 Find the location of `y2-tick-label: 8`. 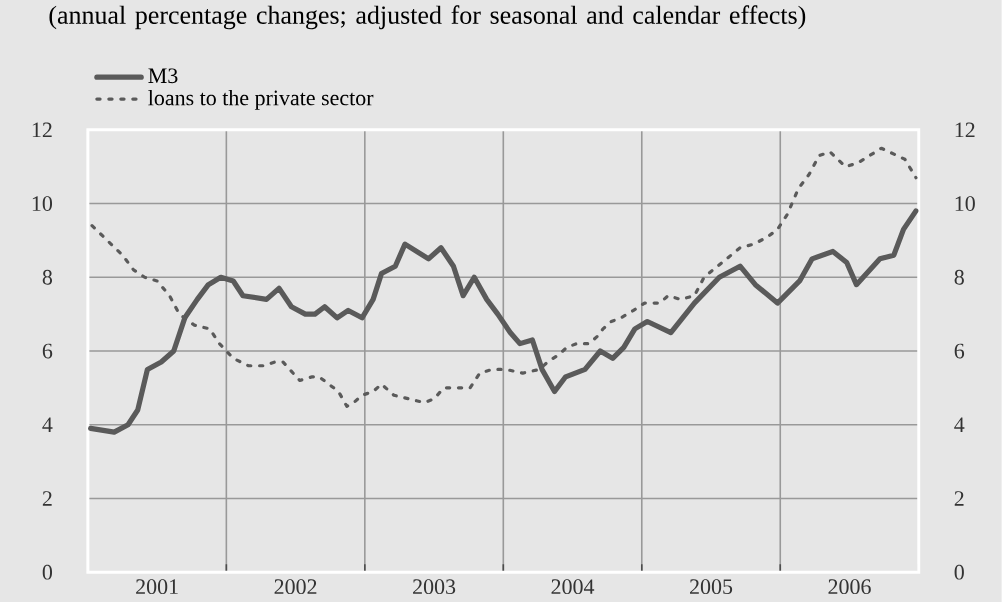

y2-tick-label: 8 is located at coordinates (959, 277).